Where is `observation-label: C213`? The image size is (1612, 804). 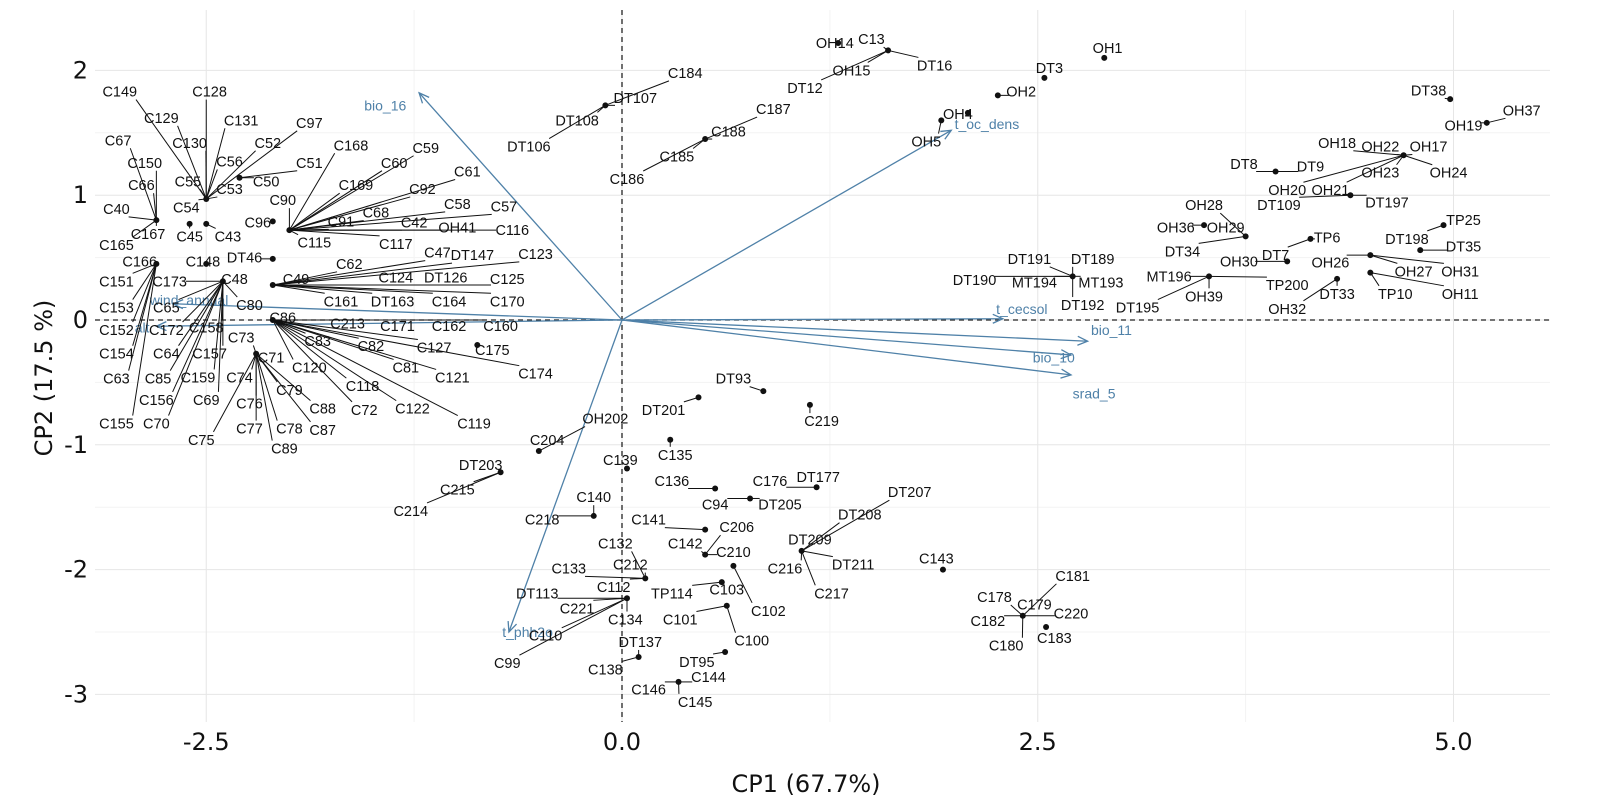 observation-label: C213 is located at coordinates (347, 325).